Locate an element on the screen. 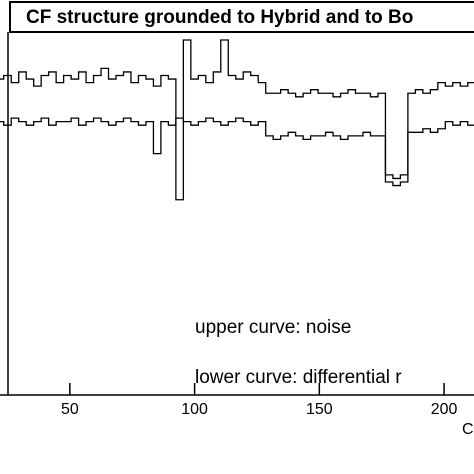 This screenshot has width=474, height=474. x-axis-label: C is located at coordinates (468, 429).